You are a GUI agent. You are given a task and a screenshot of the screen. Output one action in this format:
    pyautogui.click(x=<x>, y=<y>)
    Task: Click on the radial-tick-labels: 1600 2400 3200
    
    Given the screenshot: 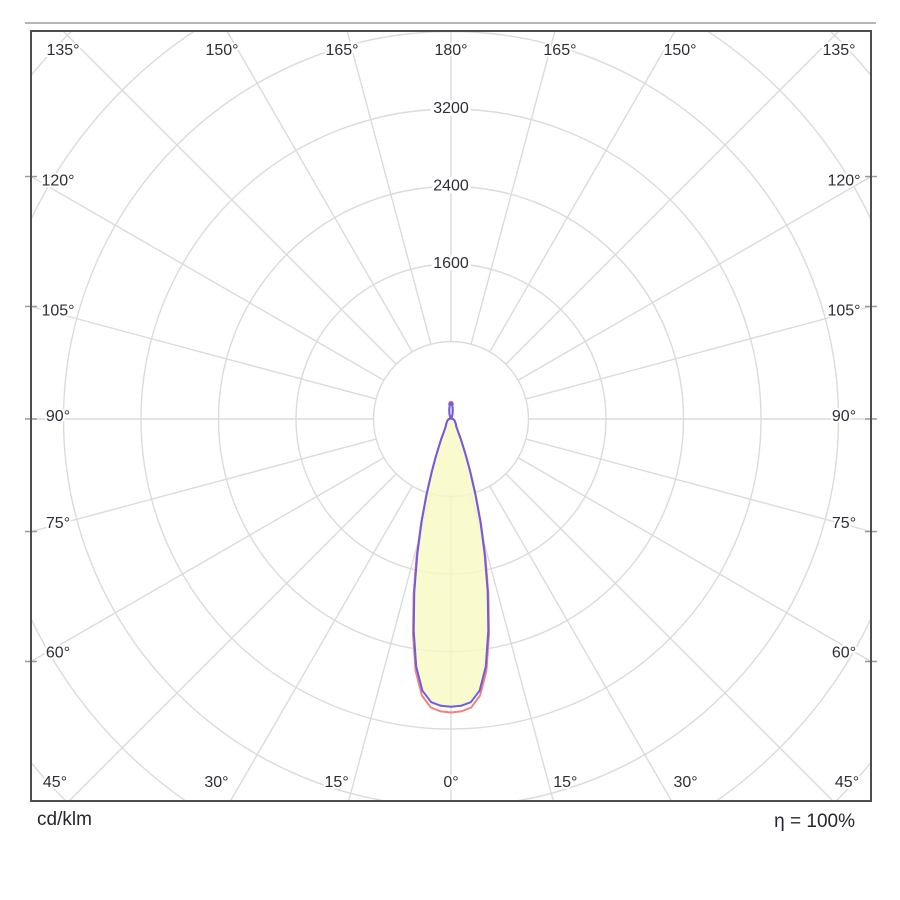 What is the action you would take?
    pyautogui.click(x=451, y=186)
    